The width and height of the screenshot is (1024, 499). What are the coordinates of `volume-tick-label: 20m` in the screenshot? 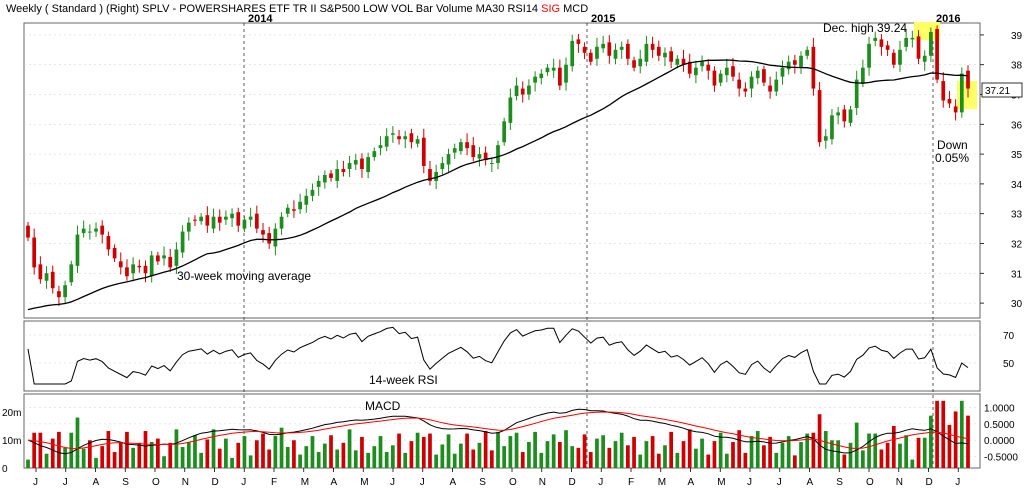 It's located at (11, 413).